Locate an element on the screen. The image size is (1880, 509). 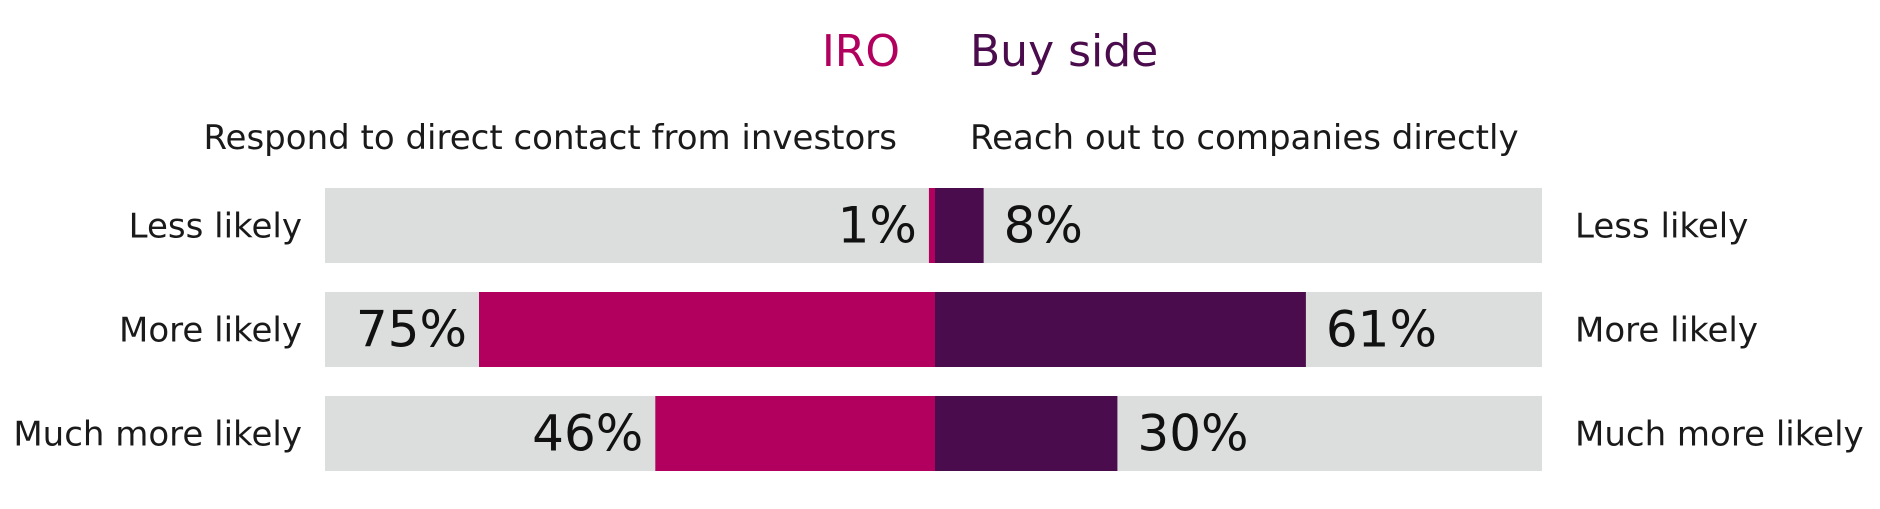
category-label-left: More likely is located at coordinates (210, 331).